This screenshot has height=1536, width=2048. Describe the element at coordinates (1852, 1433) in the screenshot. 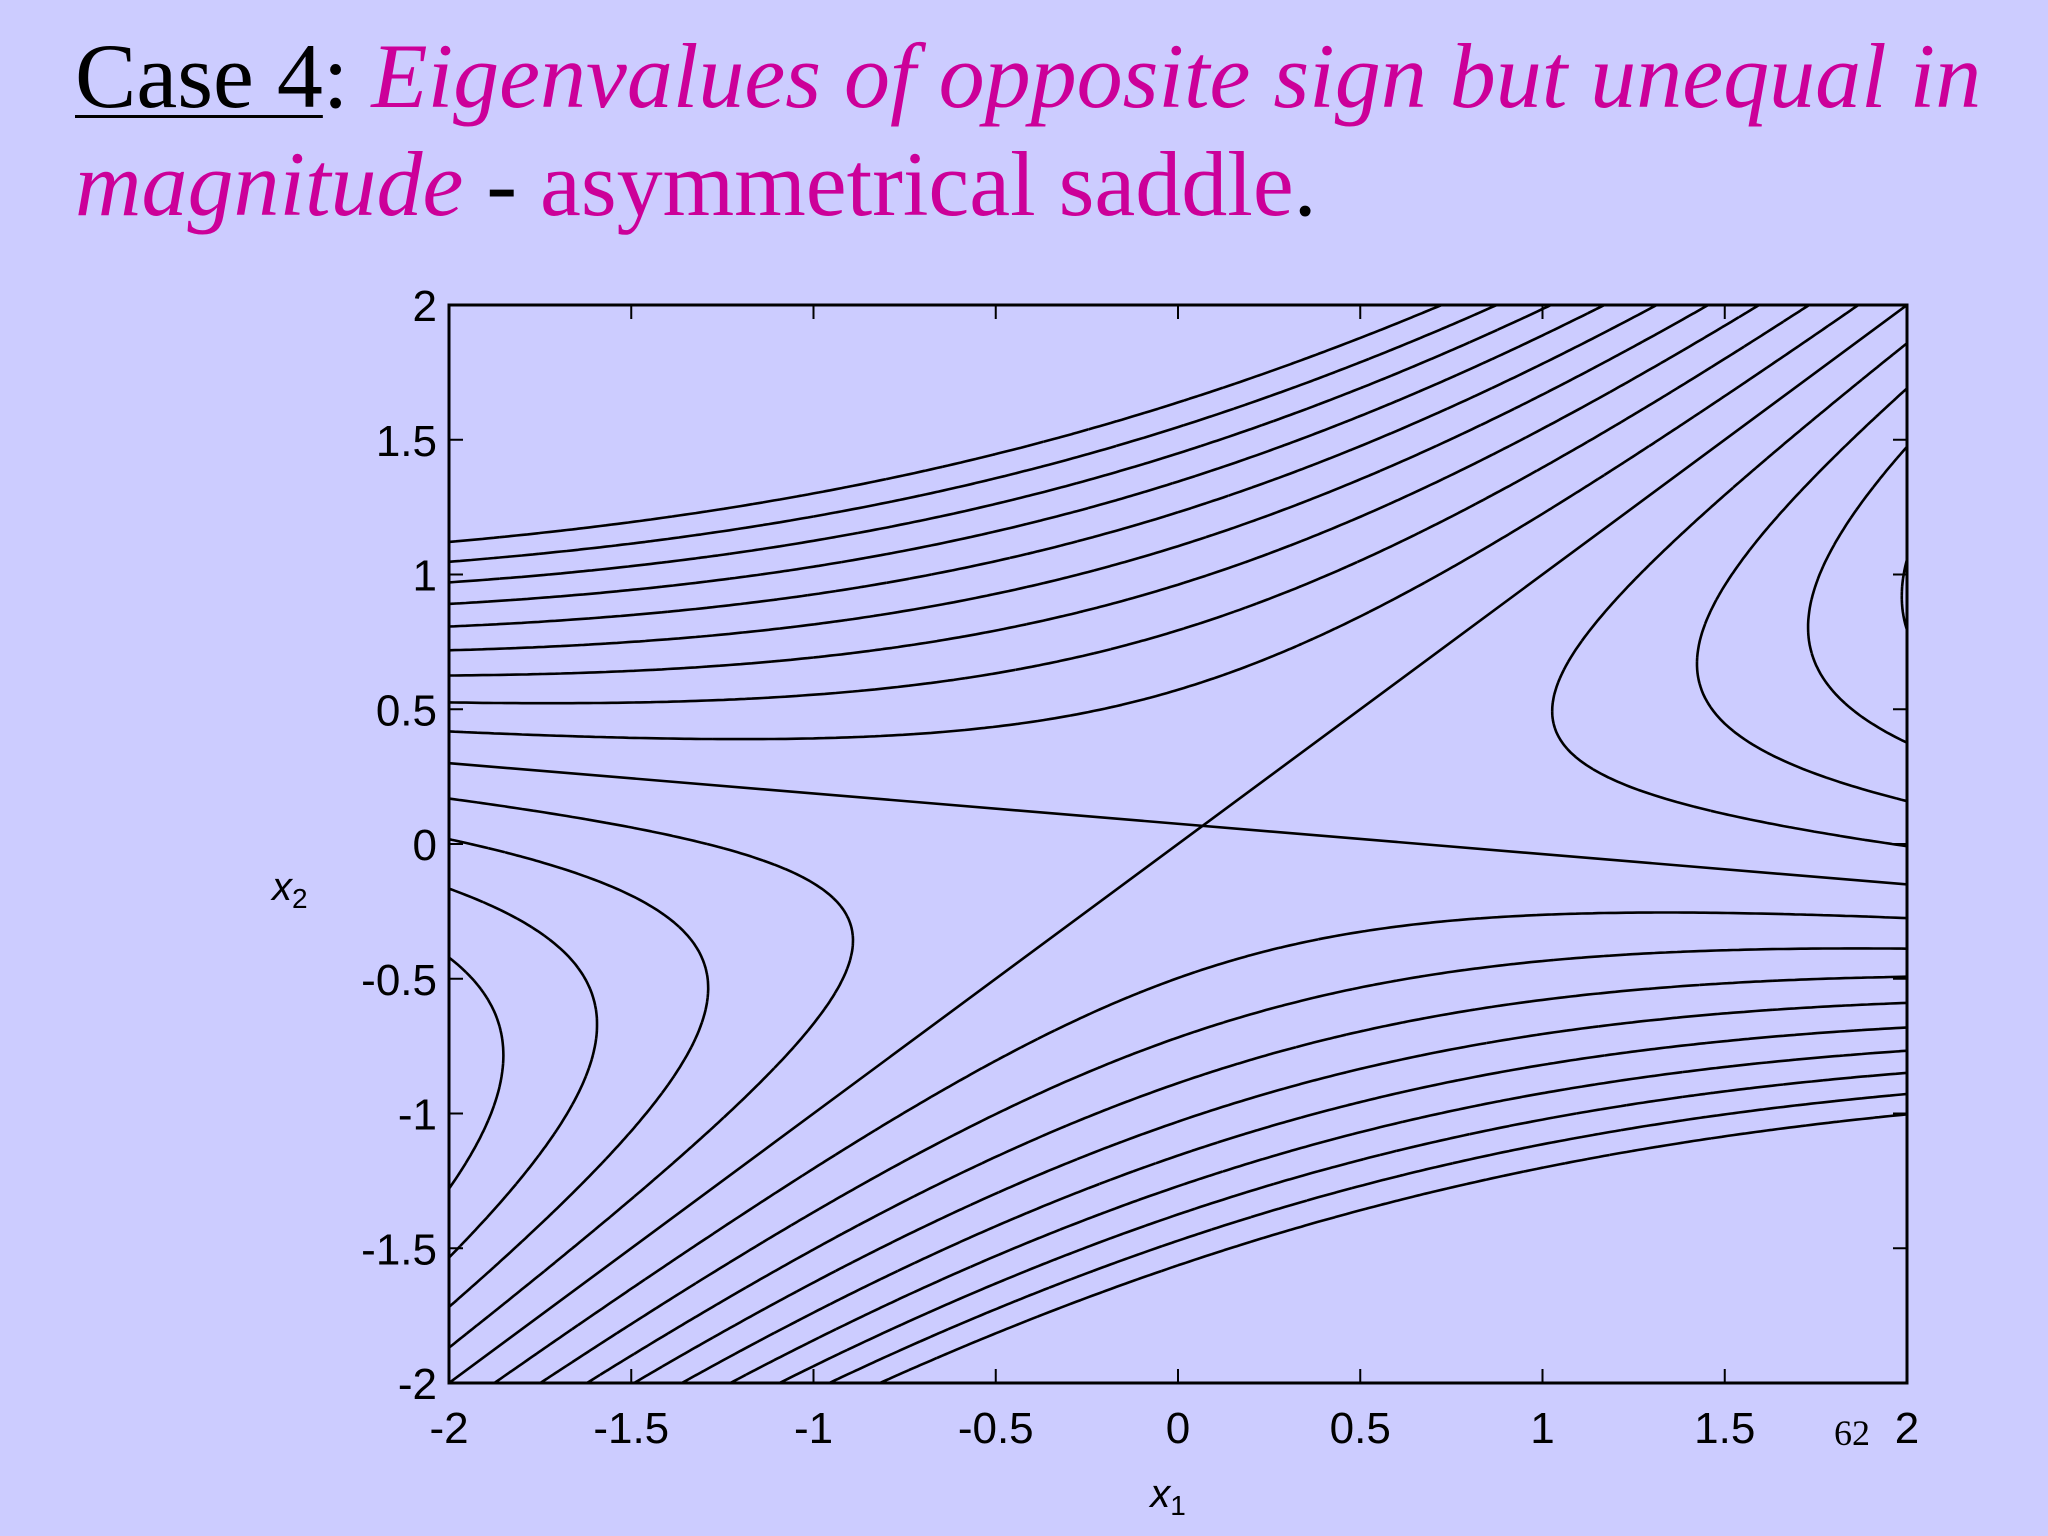

I see `page-number: 62` at that location.